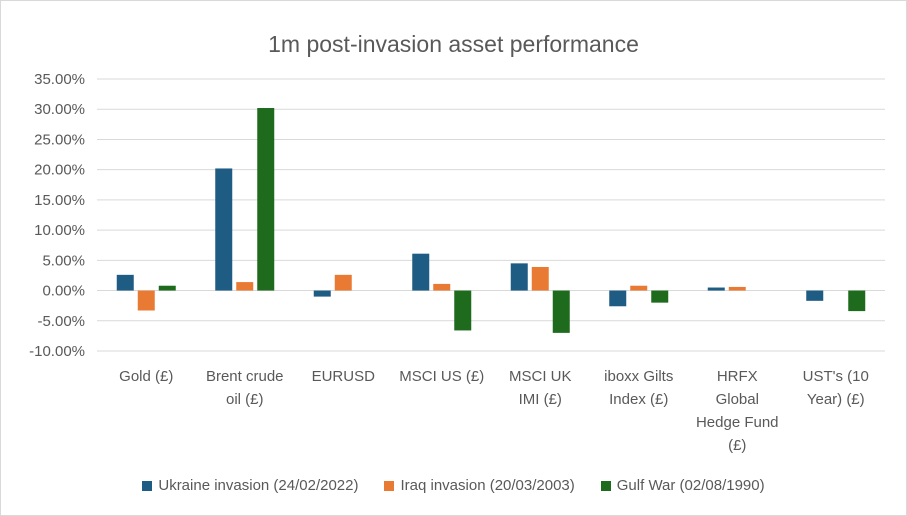  Describe the element at coordinates (836, 376) in the screenshot. I see `category-label: UST's (10` at that location.